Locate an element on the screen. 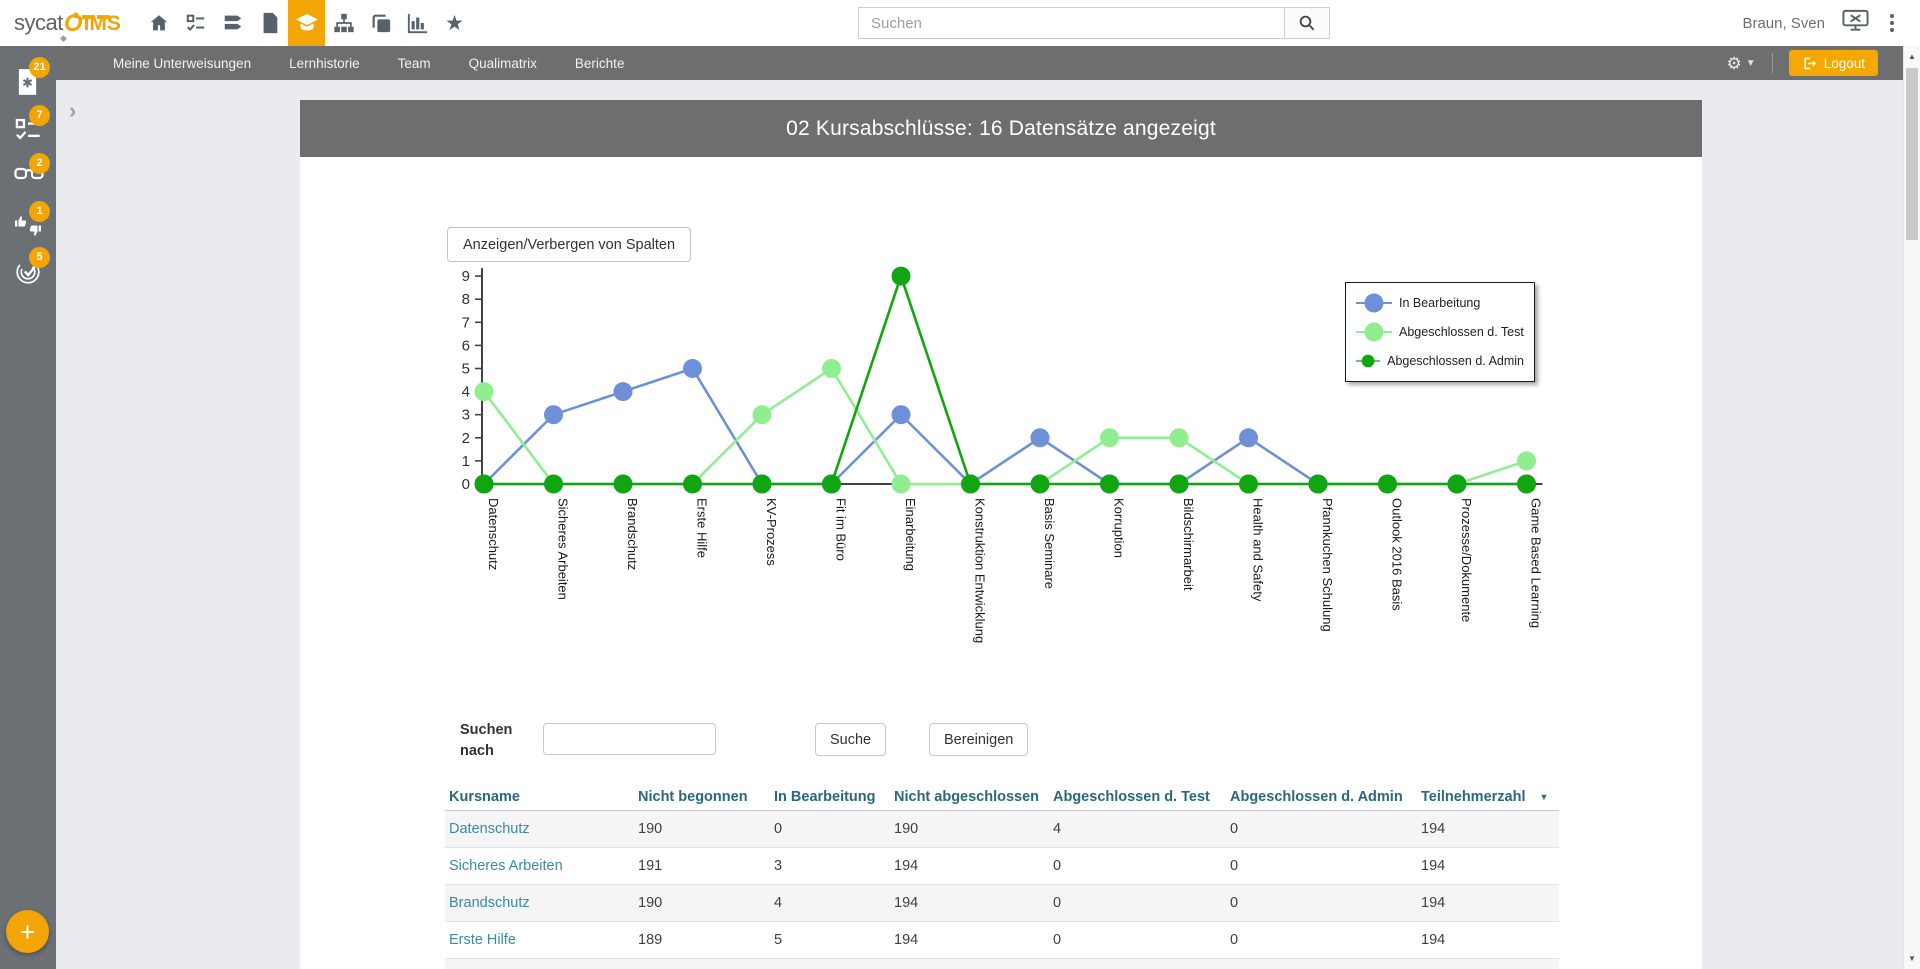  scrollbar-down-arrow: ▼ is located at coordinates (1912, 958).